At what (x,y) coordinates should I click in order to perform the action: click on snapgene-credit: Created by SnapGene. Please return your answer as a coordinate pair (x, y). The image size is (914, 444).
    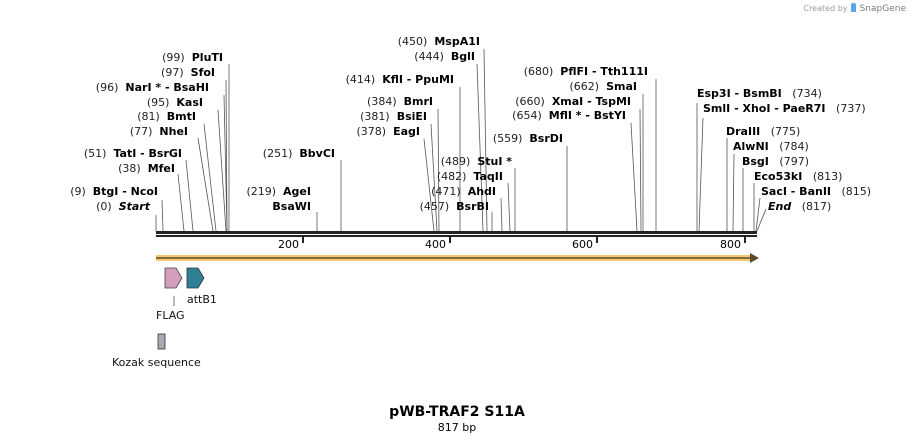
    Looking at the image, I should click on (854, 8).